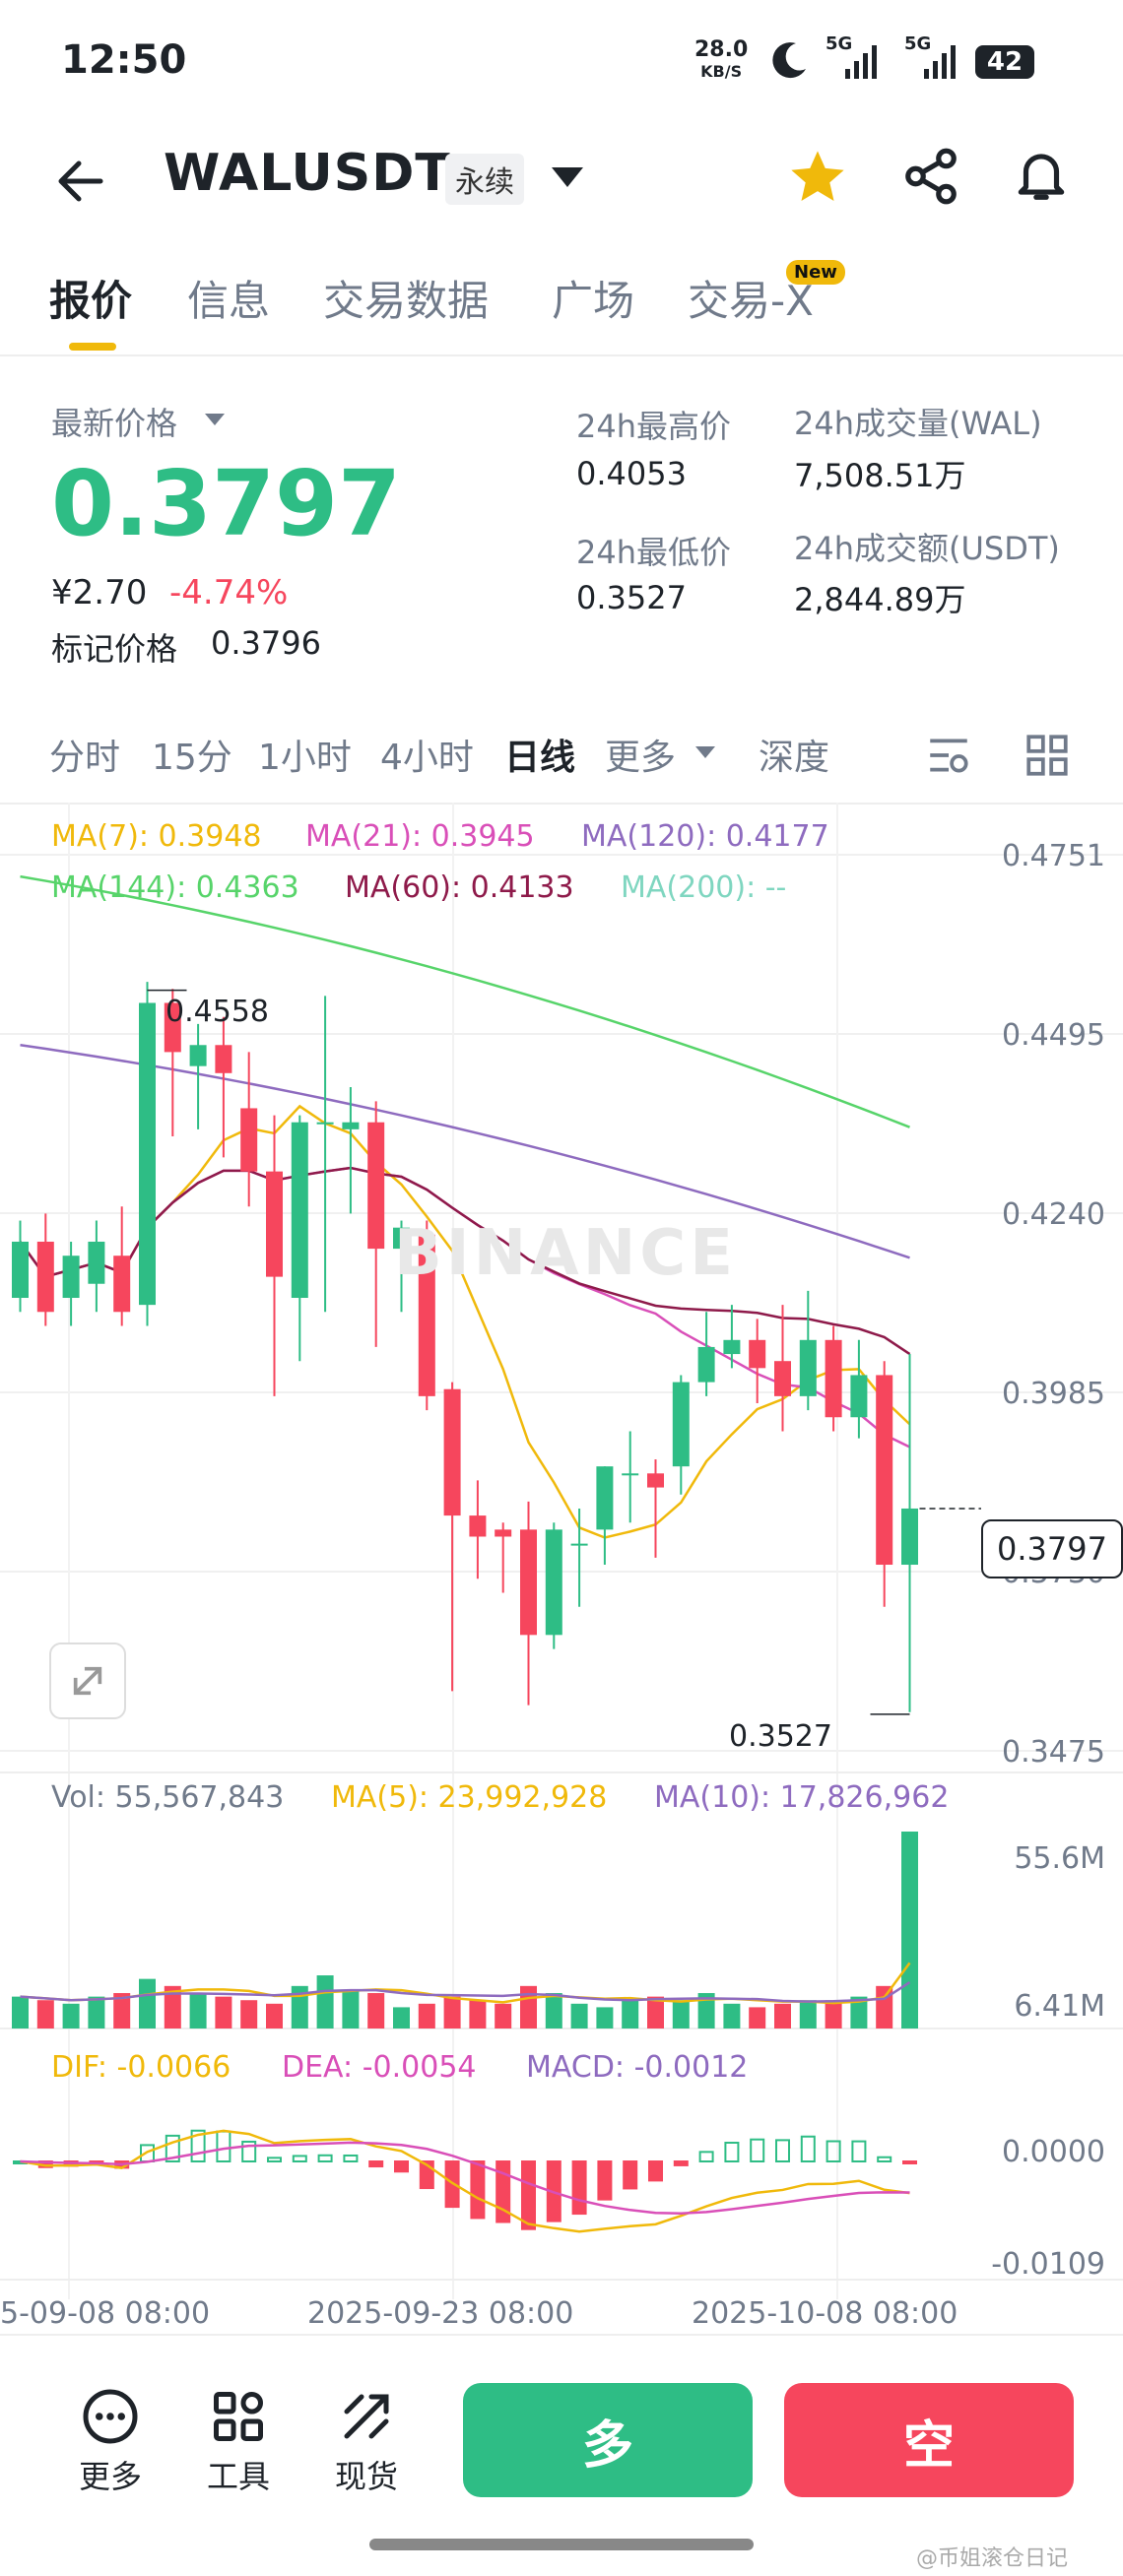  Describe the element at coordinates (168, 1797) in the screenshot. I see `volume-label: Vol: 55,567,843` at that location.